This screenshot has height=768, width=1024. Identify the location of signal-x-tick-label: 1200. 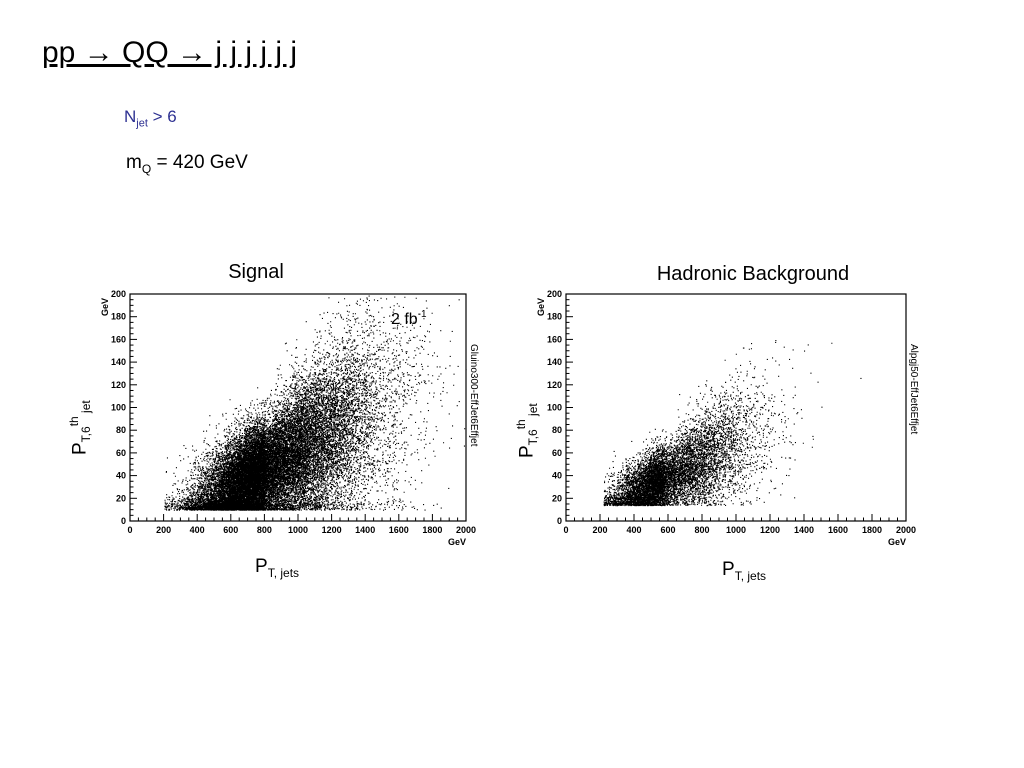
(332, 530).